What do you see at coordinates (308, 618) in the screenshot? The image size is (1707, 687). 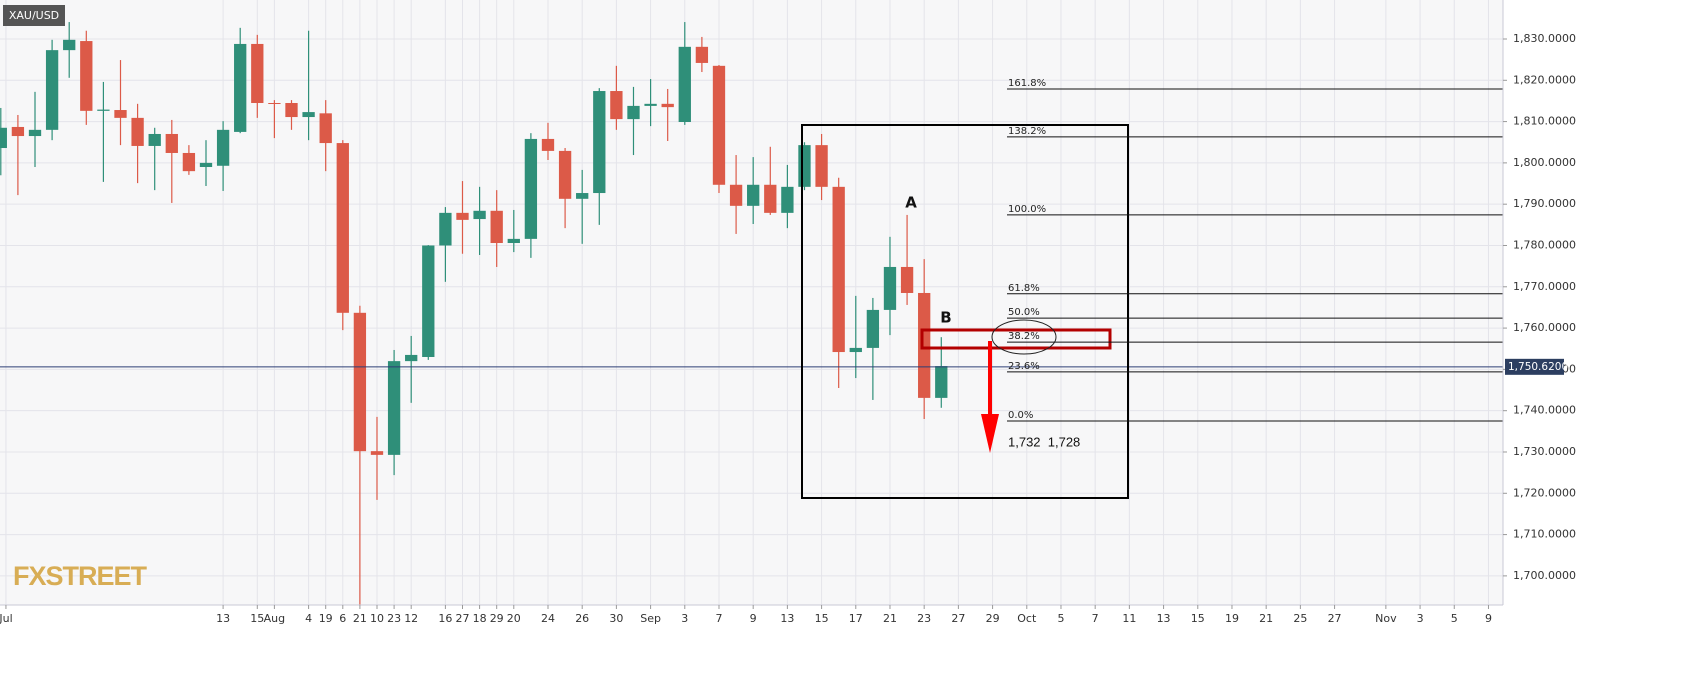 I see `x-tick-label: 4` at bounding box center [308, 618].